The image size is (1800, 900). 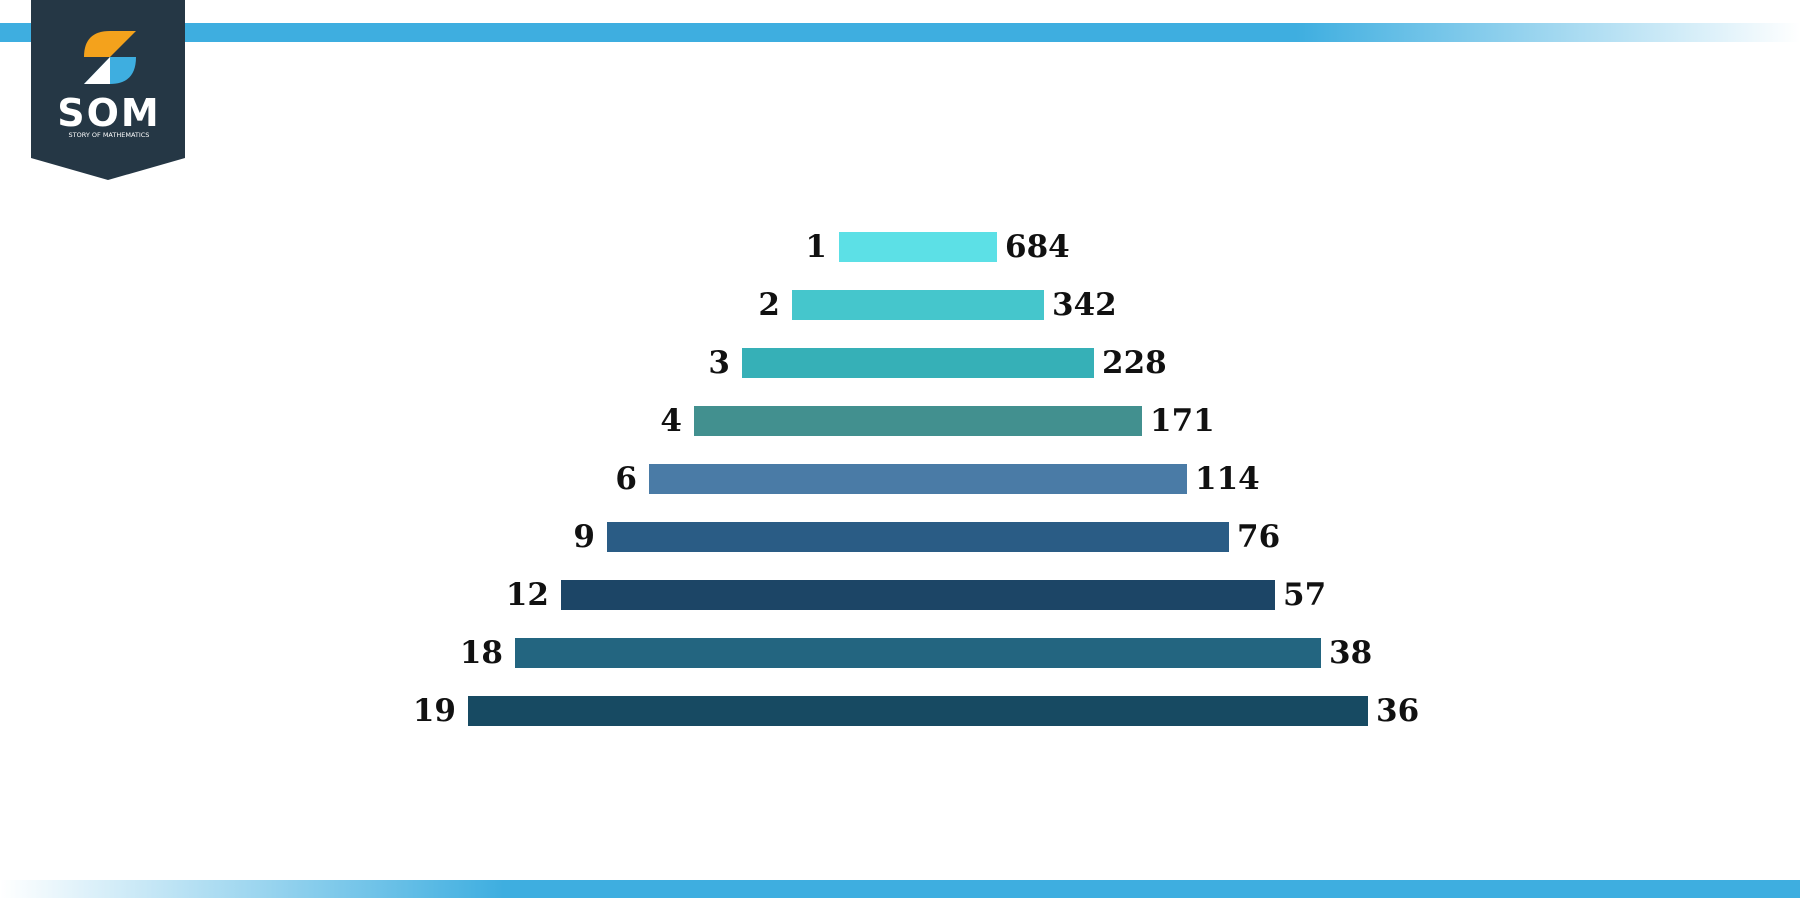 I want to click on pair-right: 76, so click(x=1258, y=537).